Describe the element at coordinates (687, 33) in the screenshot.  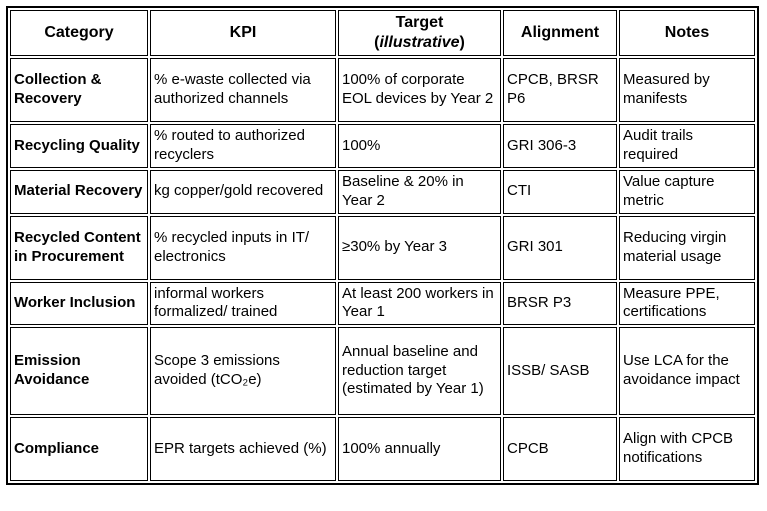
I see `header-notes: Notes` at that location.